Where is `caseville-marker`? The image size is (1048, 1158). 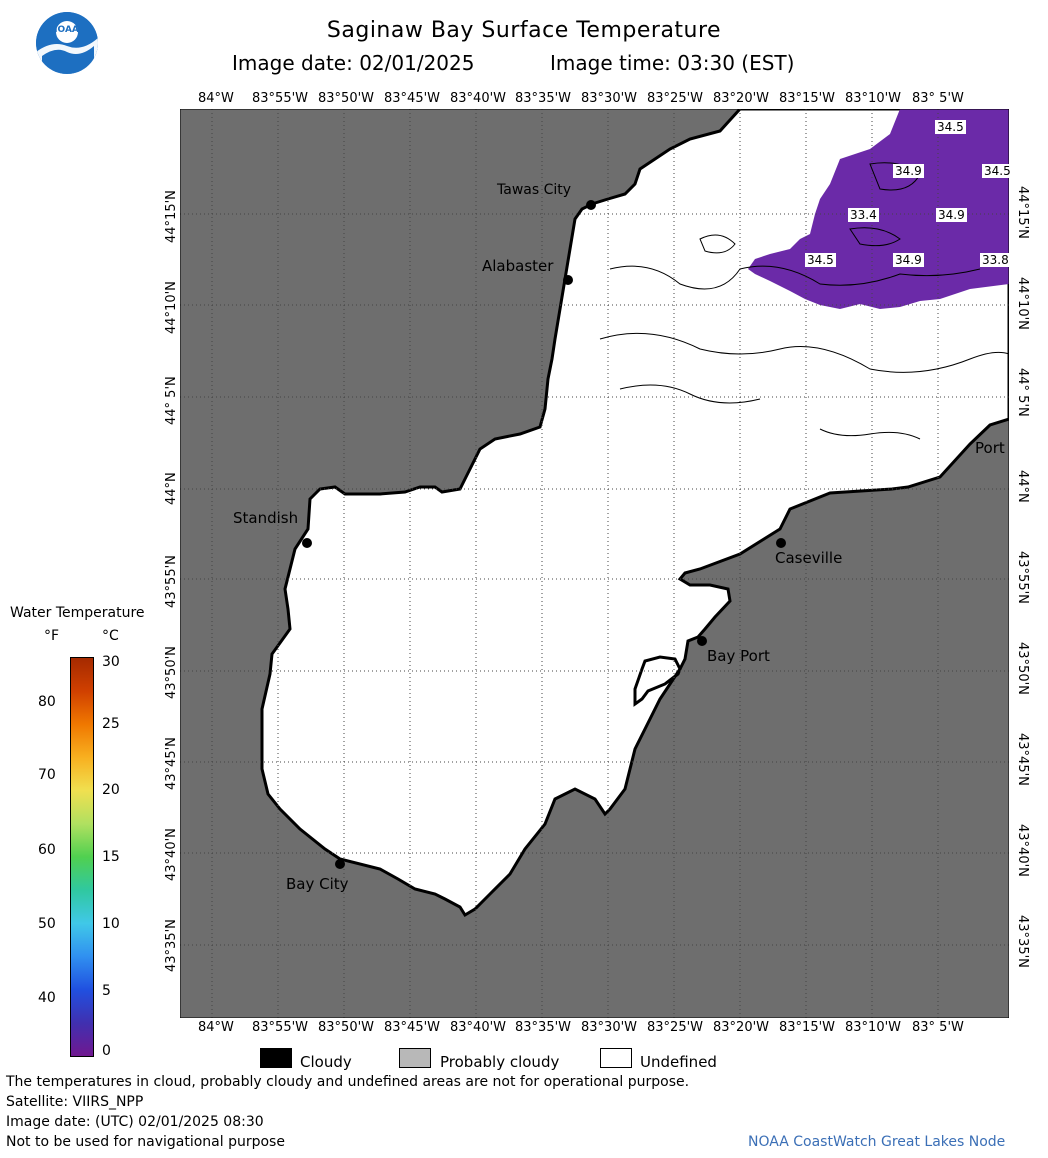 caseville-marker is located at coordinates (781, 543).